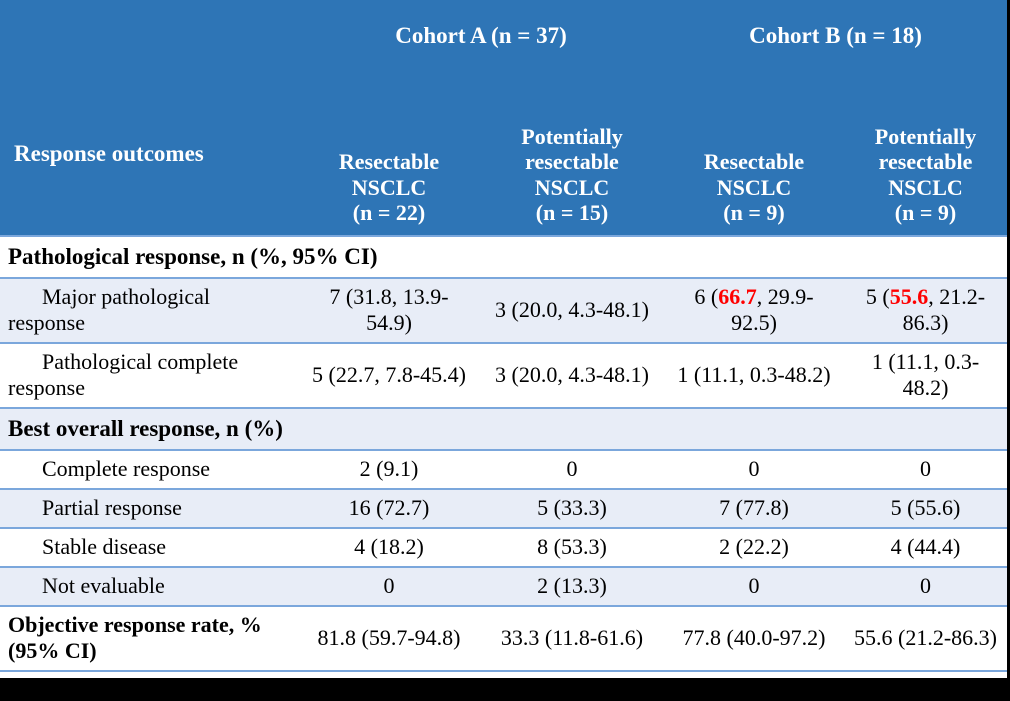 This screenshot has width=1010, height=701. I want to click on row-label: Stable disease, so click(149, 547).